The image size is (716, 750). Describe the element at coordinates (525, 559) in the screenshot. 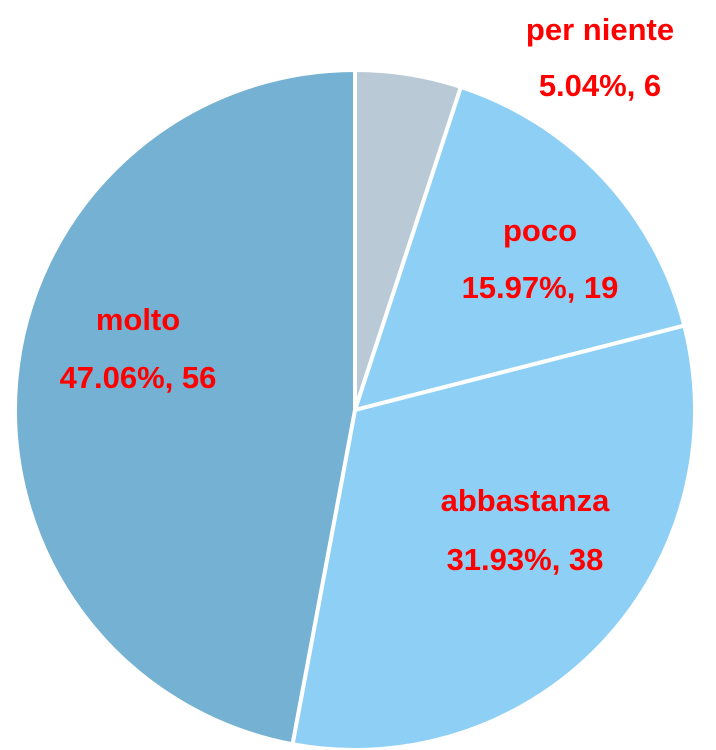

I see `value-label: 31.93%, 38` at that location.